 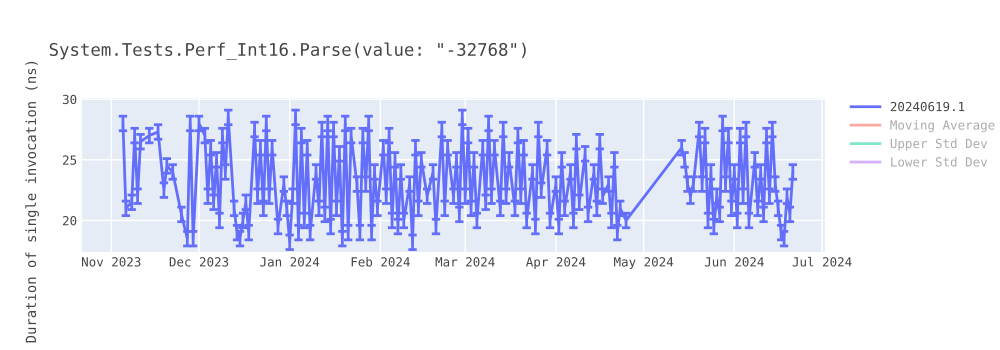 I want to click on x-tick-label: Mar 2024, so click(x=465, y=262).